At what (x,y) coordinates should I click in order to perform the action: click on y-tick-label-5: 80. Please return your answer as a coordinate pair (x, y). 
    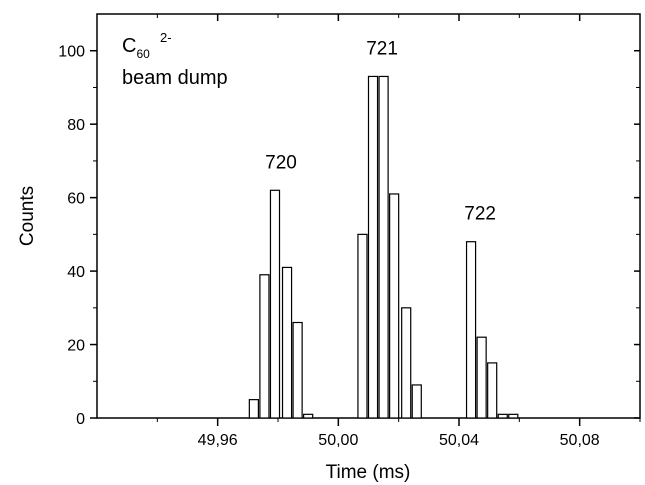
    Looking at the image, I should click on (76, 125).